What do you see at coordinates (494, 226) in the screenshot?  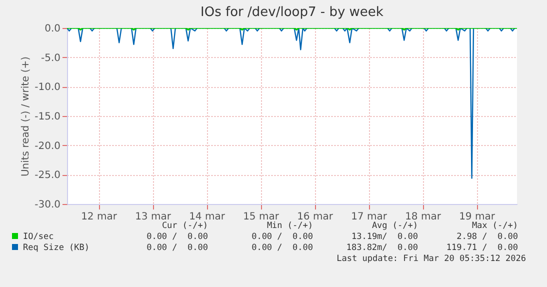 I see `text: Max (-/+)` at bounding box center [494, 226].